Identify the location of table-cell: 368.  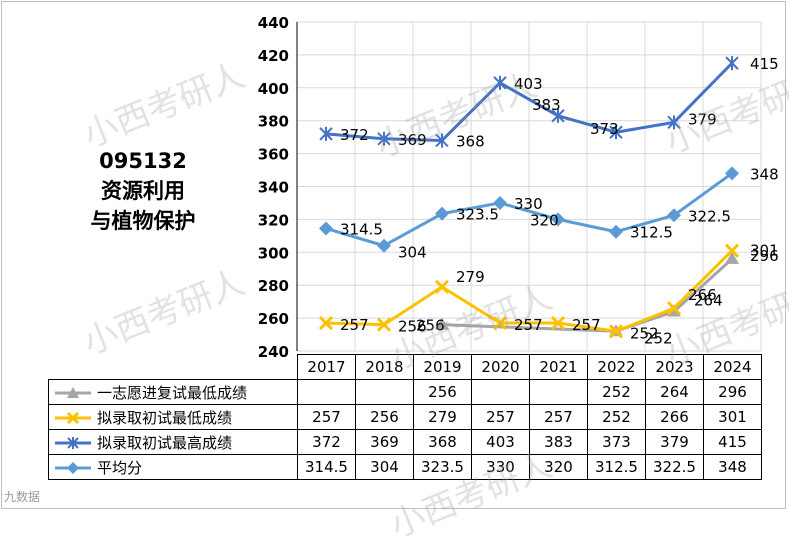
(442, 442).